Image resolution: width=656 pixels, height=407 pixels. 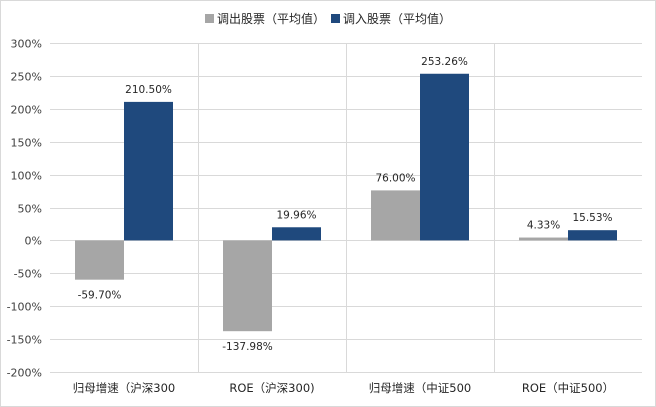 What do you see at coordinates (592, 218) in the screenshot?
I see `data-label: 15.53%` at bounding box center [592, 218].